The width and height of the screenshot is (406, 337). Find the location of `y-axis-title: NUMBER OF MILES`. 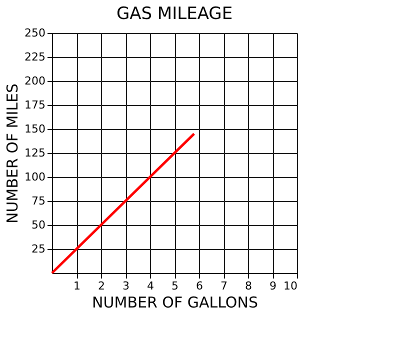

y-axis-title: NUMBER OF MILES is located at coordinates (13, 153).